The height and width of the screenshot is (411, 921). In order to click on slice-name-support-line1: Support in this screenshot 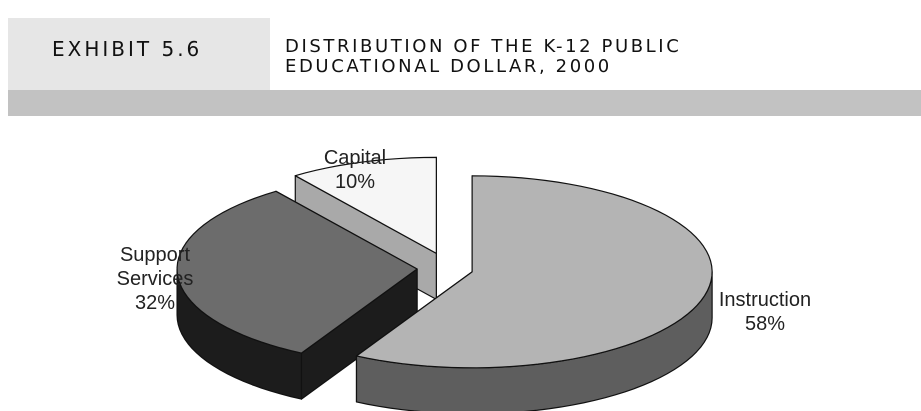, I will do `click(155, 255)`.